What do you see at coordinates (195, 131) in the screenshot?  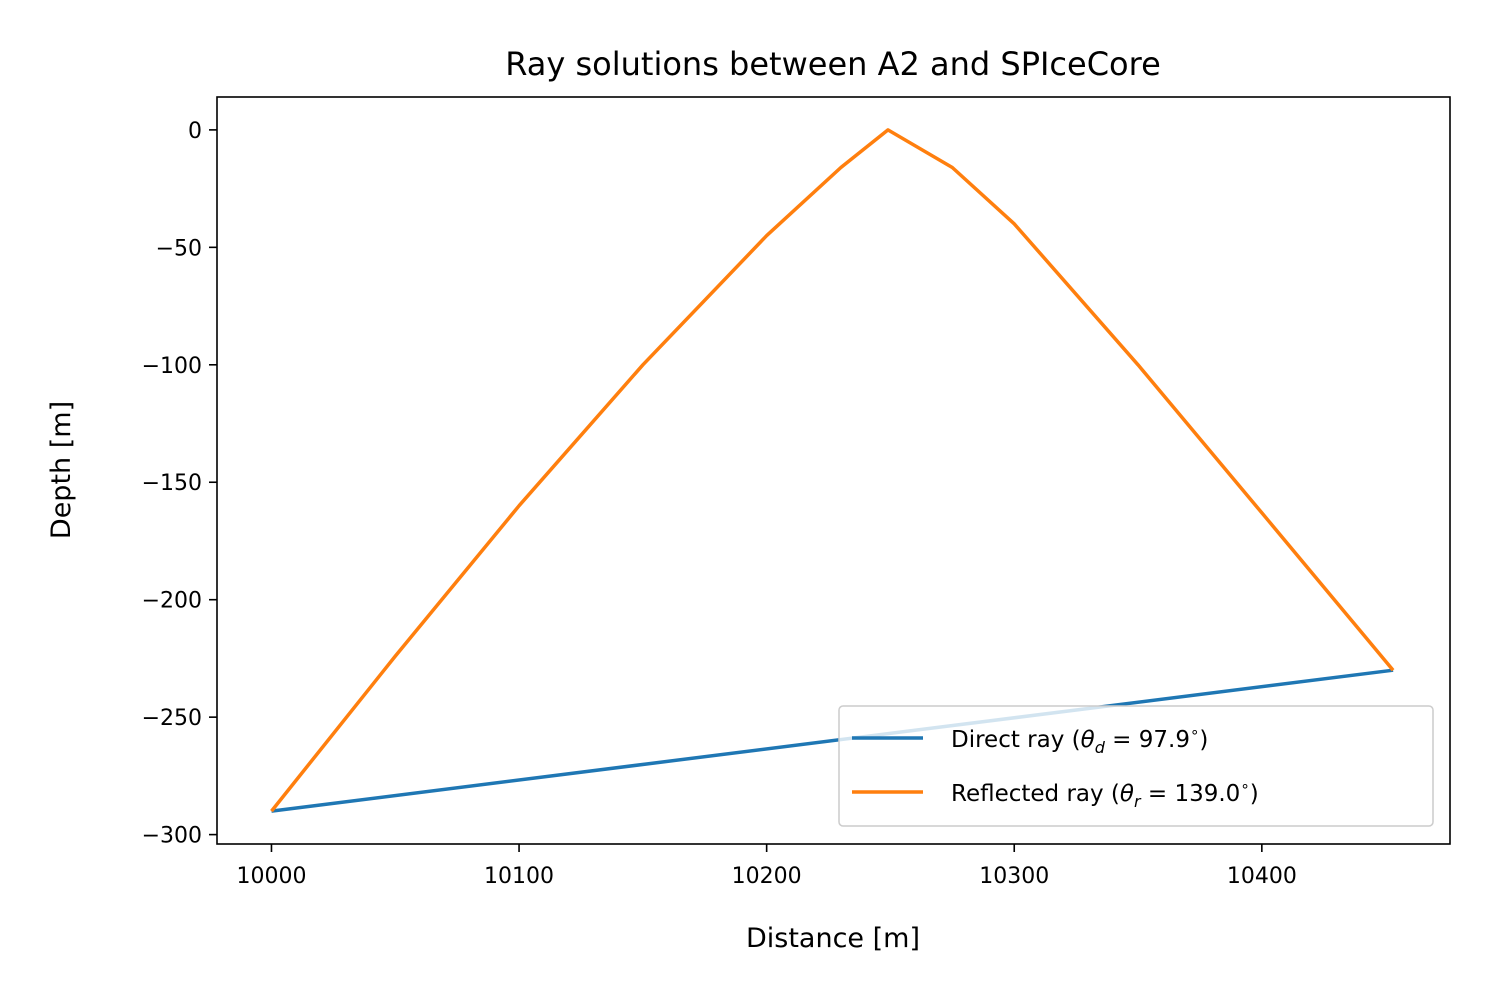 I see `y-tick-label: 0` at bounding box center [195, 131].